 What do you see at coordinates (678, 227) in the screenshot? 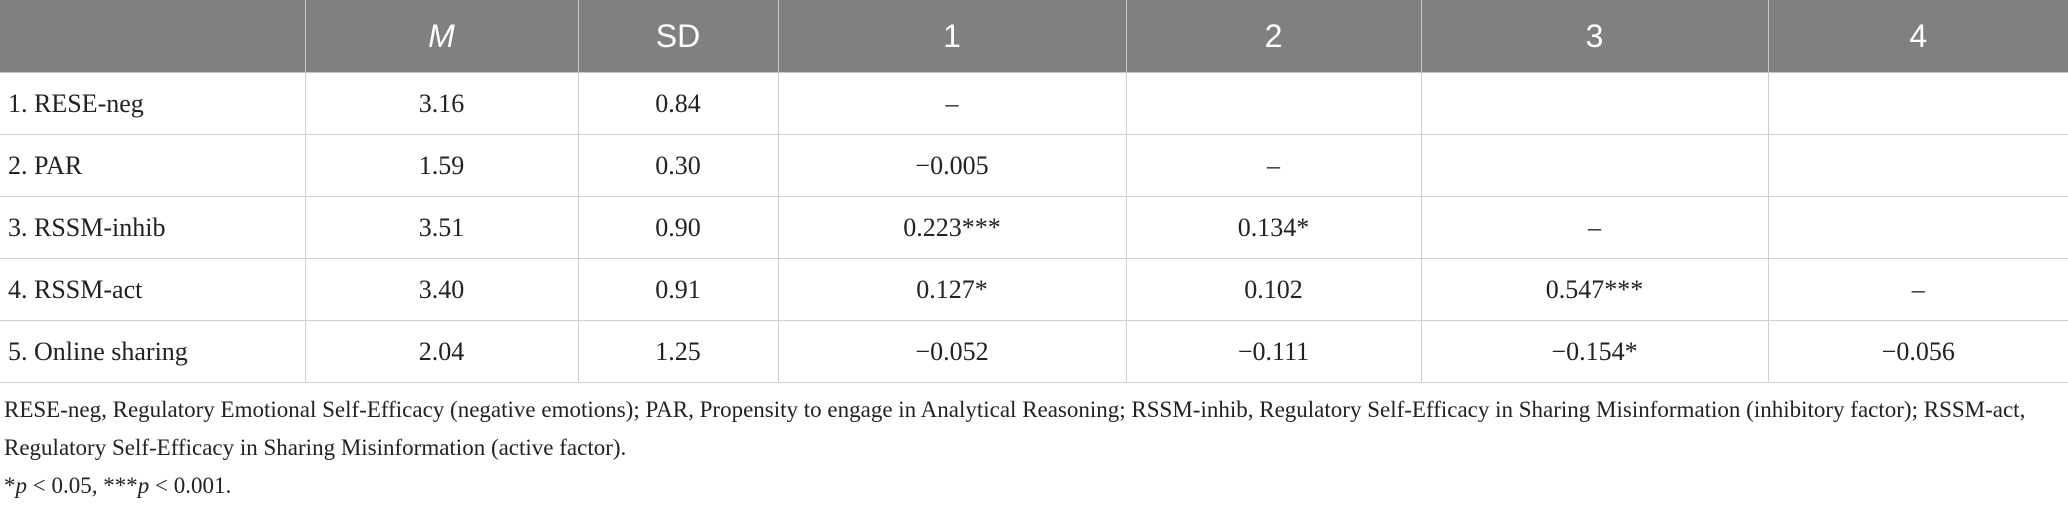
I see `table-cell: 0.90` at bounding box center [678, 227].